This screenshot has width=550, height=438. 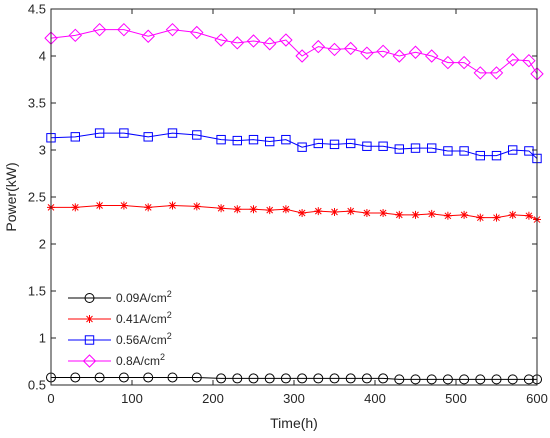 What do you see at coordinates (37, 197) in the screenshot?
I see `y-tick-label: 2.5` at bounding box center [37, 197].